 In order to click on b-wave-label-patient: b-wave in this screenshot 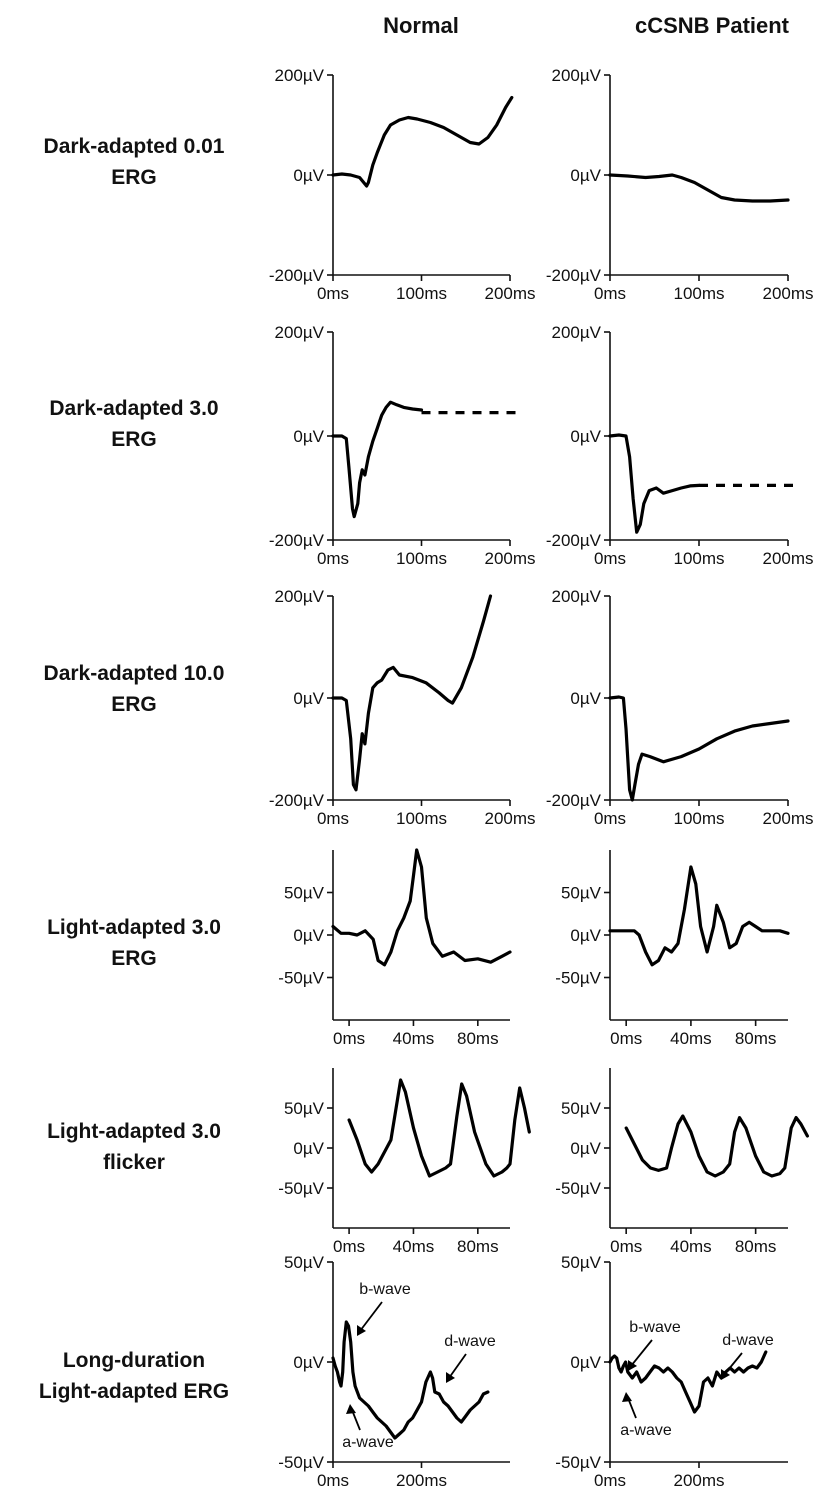, I will do `click(655, 1327)`.